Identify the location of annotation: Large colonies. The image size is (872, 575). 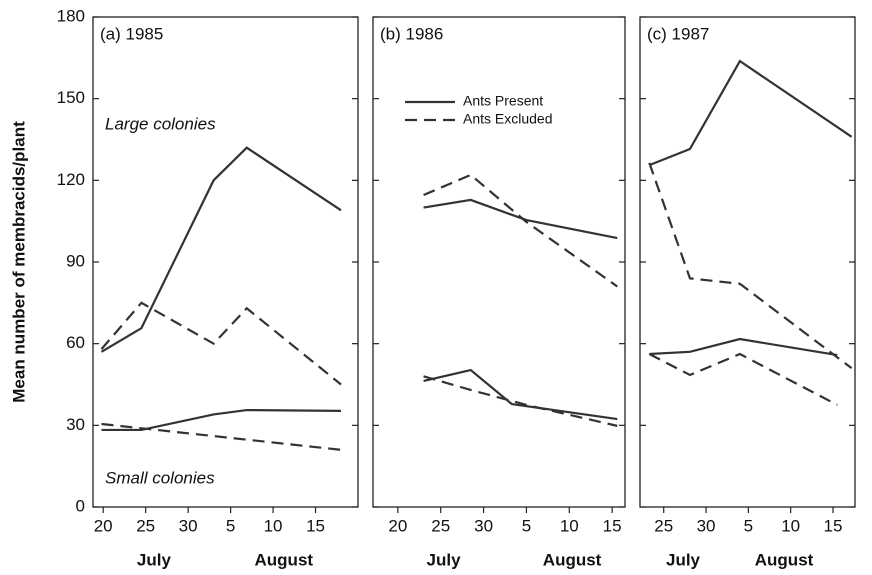
(160, 123).